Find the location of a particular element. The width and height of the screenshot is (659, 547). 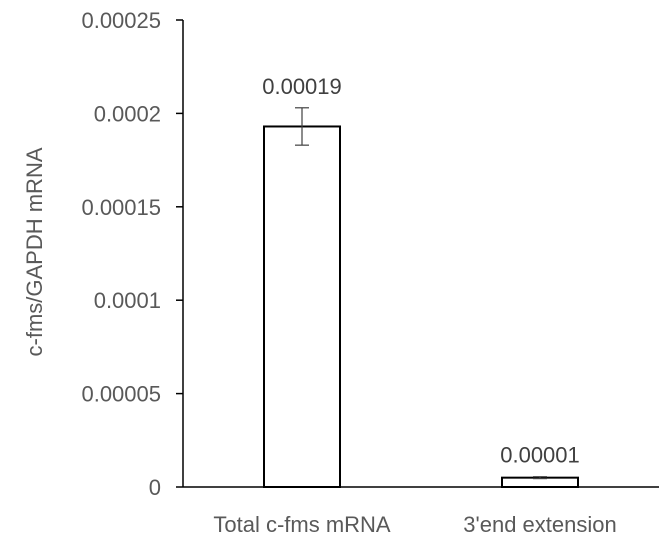

y-tick-label: 0.00005 is located at coordinates (121, 394).